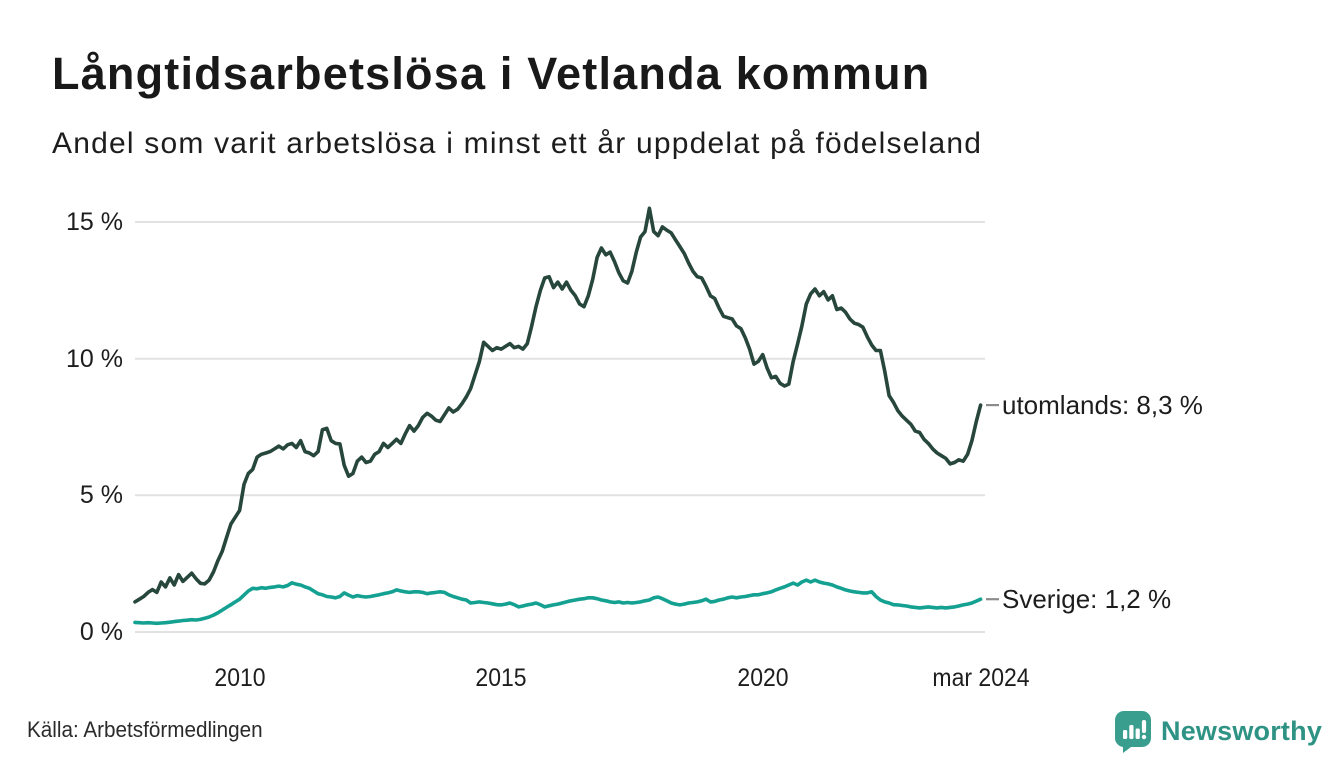 This screenshot has height=780, width=1340. I want to click on series-label-utomlands: utomlands: 8,3 %, so click(1102, 405).